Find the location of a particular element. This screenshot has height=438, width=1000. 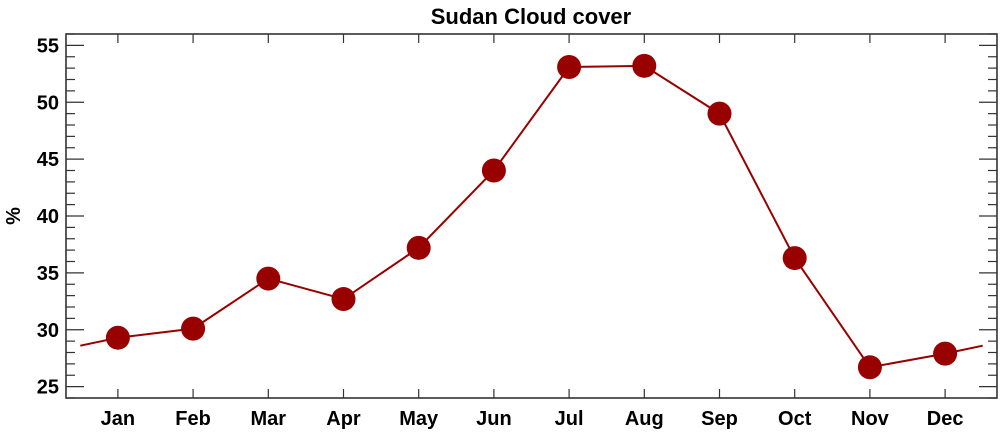

y-tick-label: 30 is located at coordinates (48, 331).